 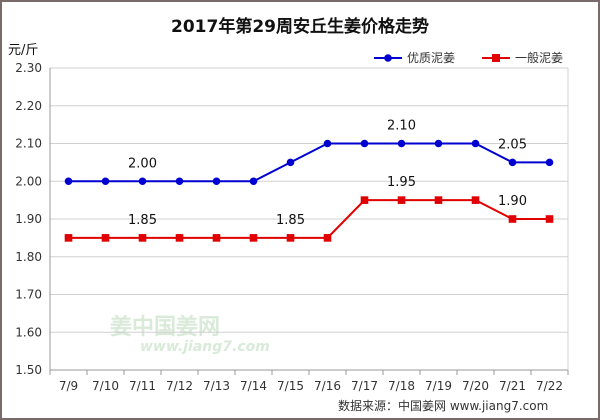 I want to click on data-label: 2.00, so click(x=142, y=163).